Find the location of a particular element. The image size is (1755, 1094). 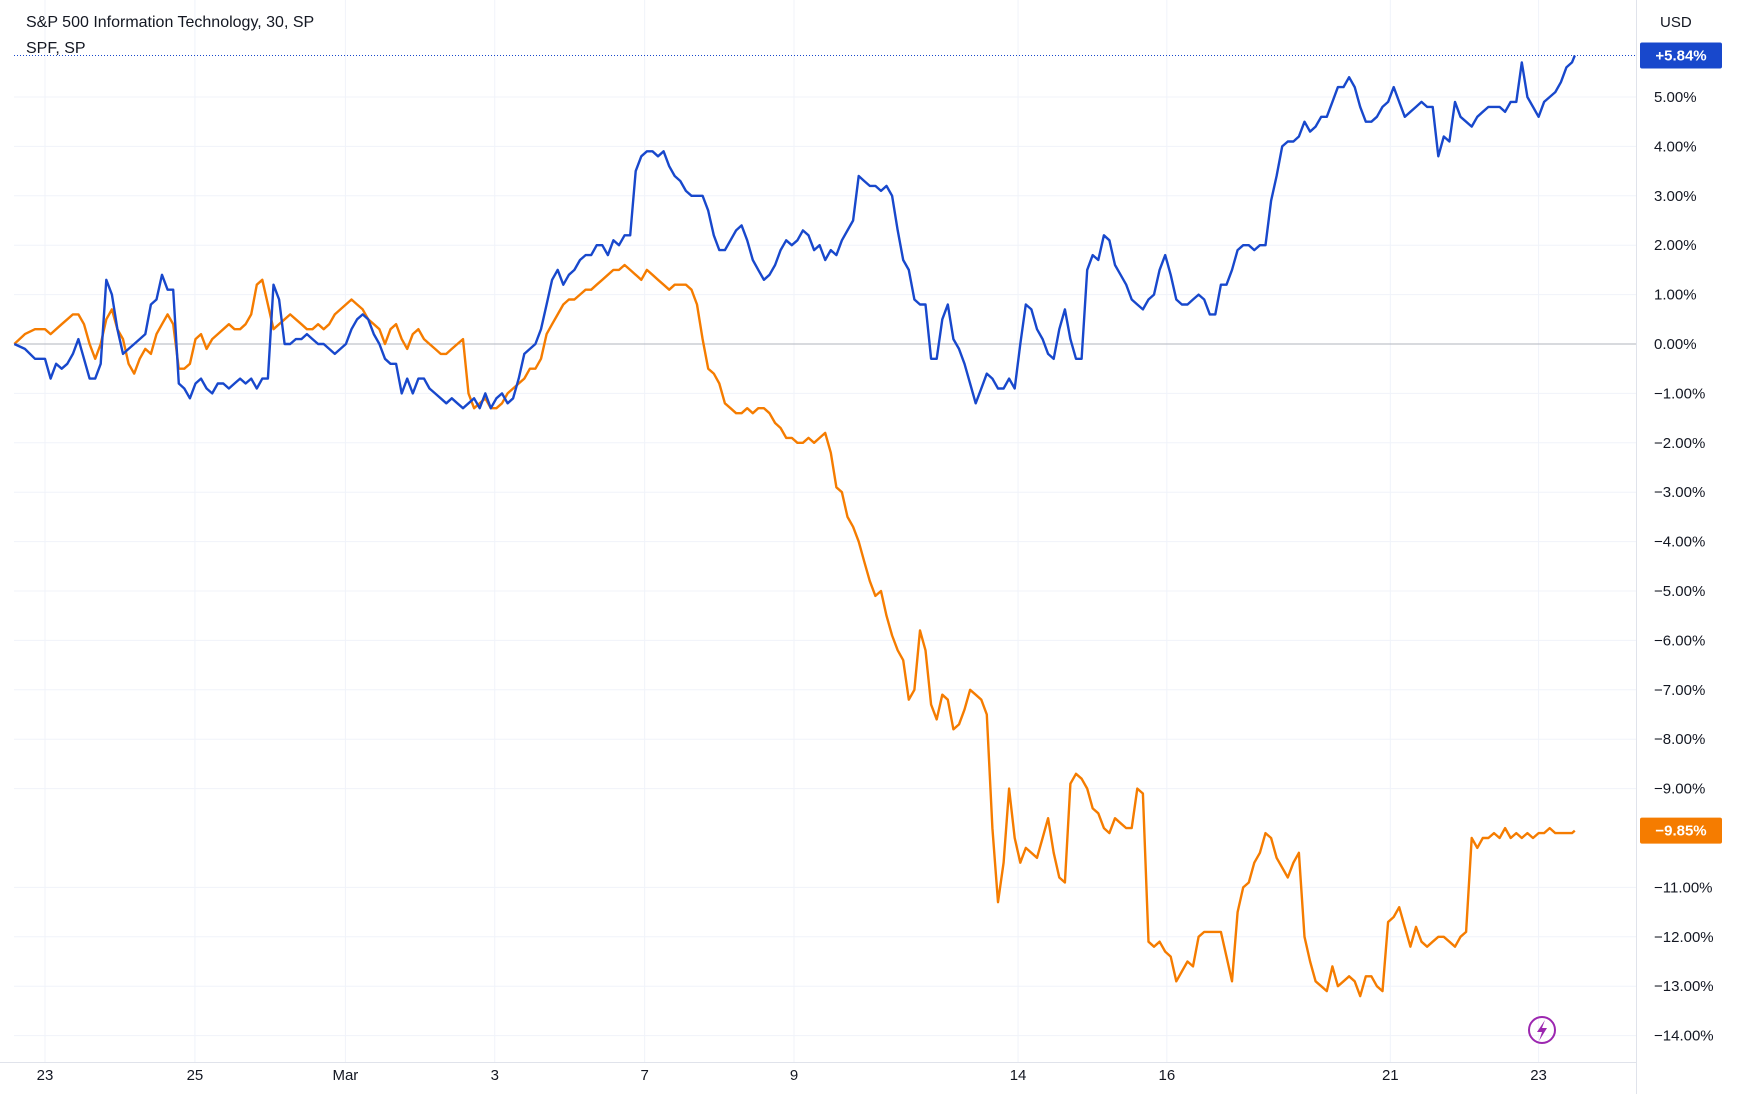

y-tick-label: −14.00% is located at coordinates (1684, 1036).